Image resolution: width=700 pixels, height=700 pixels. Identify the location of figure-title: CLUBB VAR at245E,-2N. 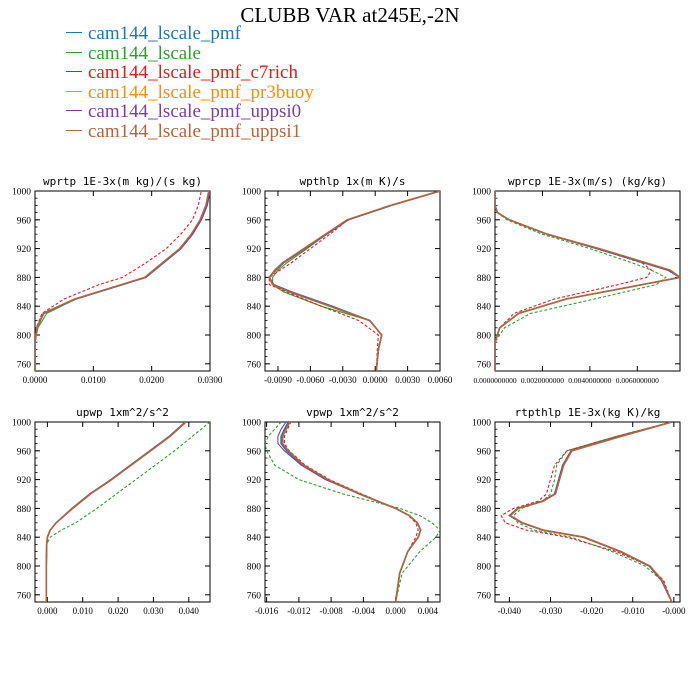
(350, 15).